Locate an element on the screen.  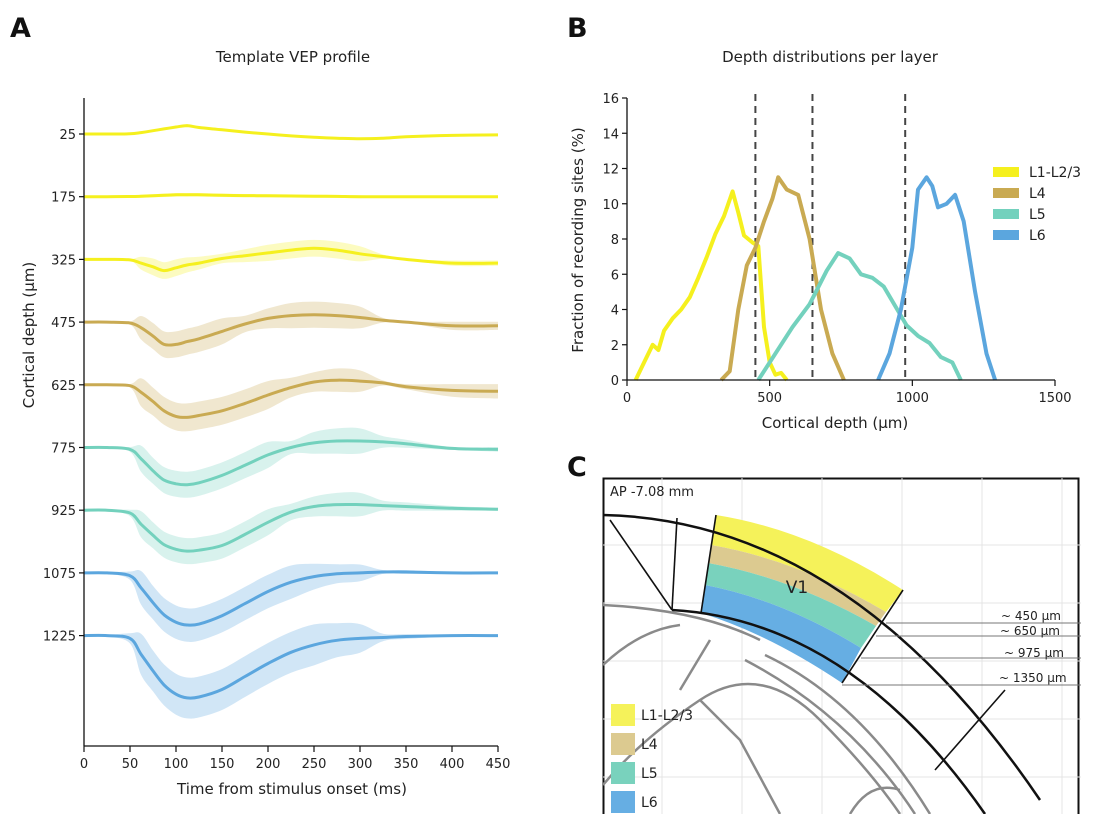
dist-x-ticks: 0 500 1000 1500 is located at coordinates (847, 393).